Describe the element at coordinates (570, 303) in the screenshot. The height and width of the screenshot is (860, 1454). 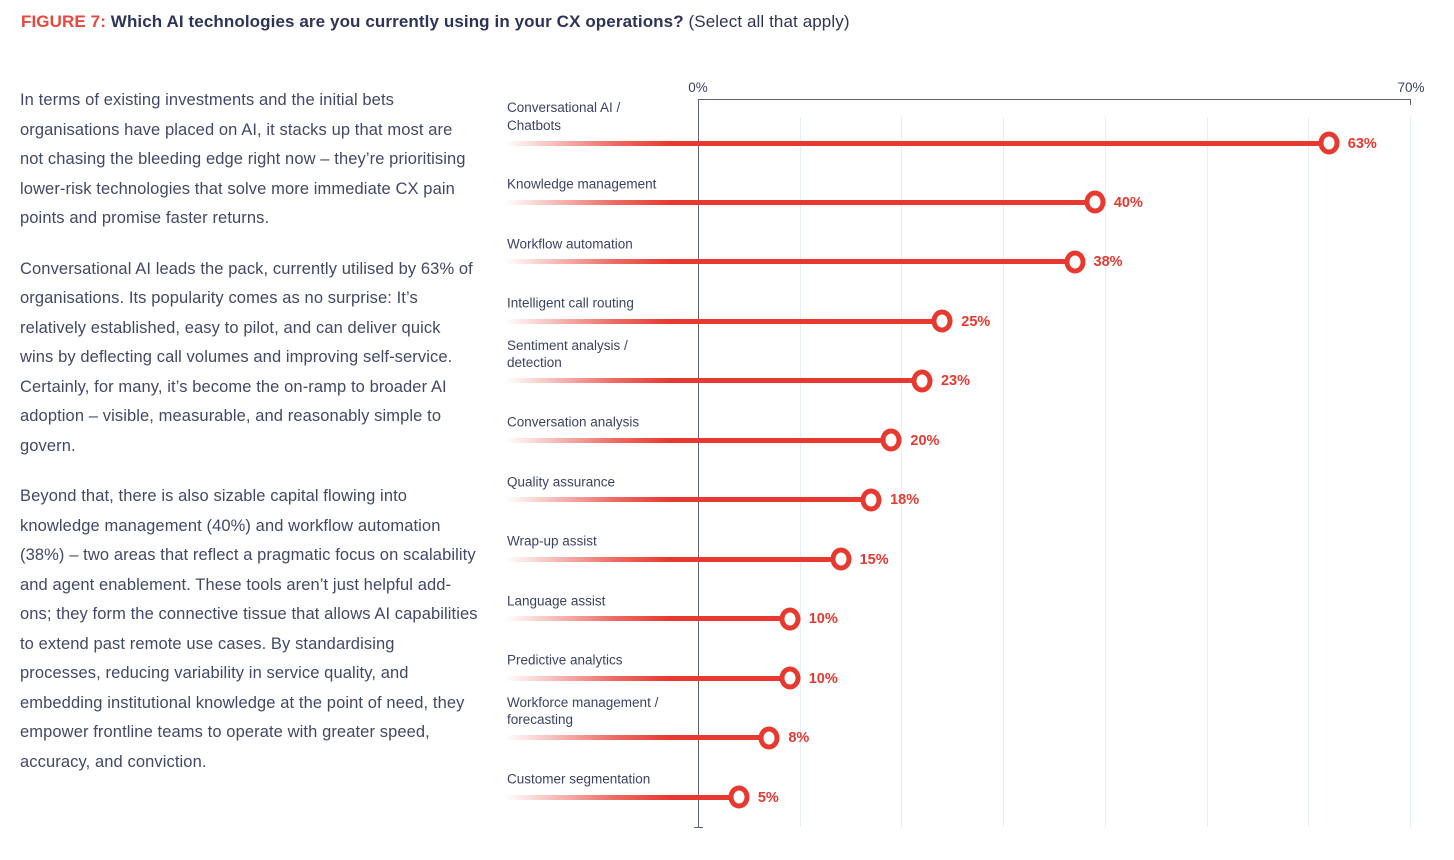
I see `category-label: Intelligent call routing` at that location.